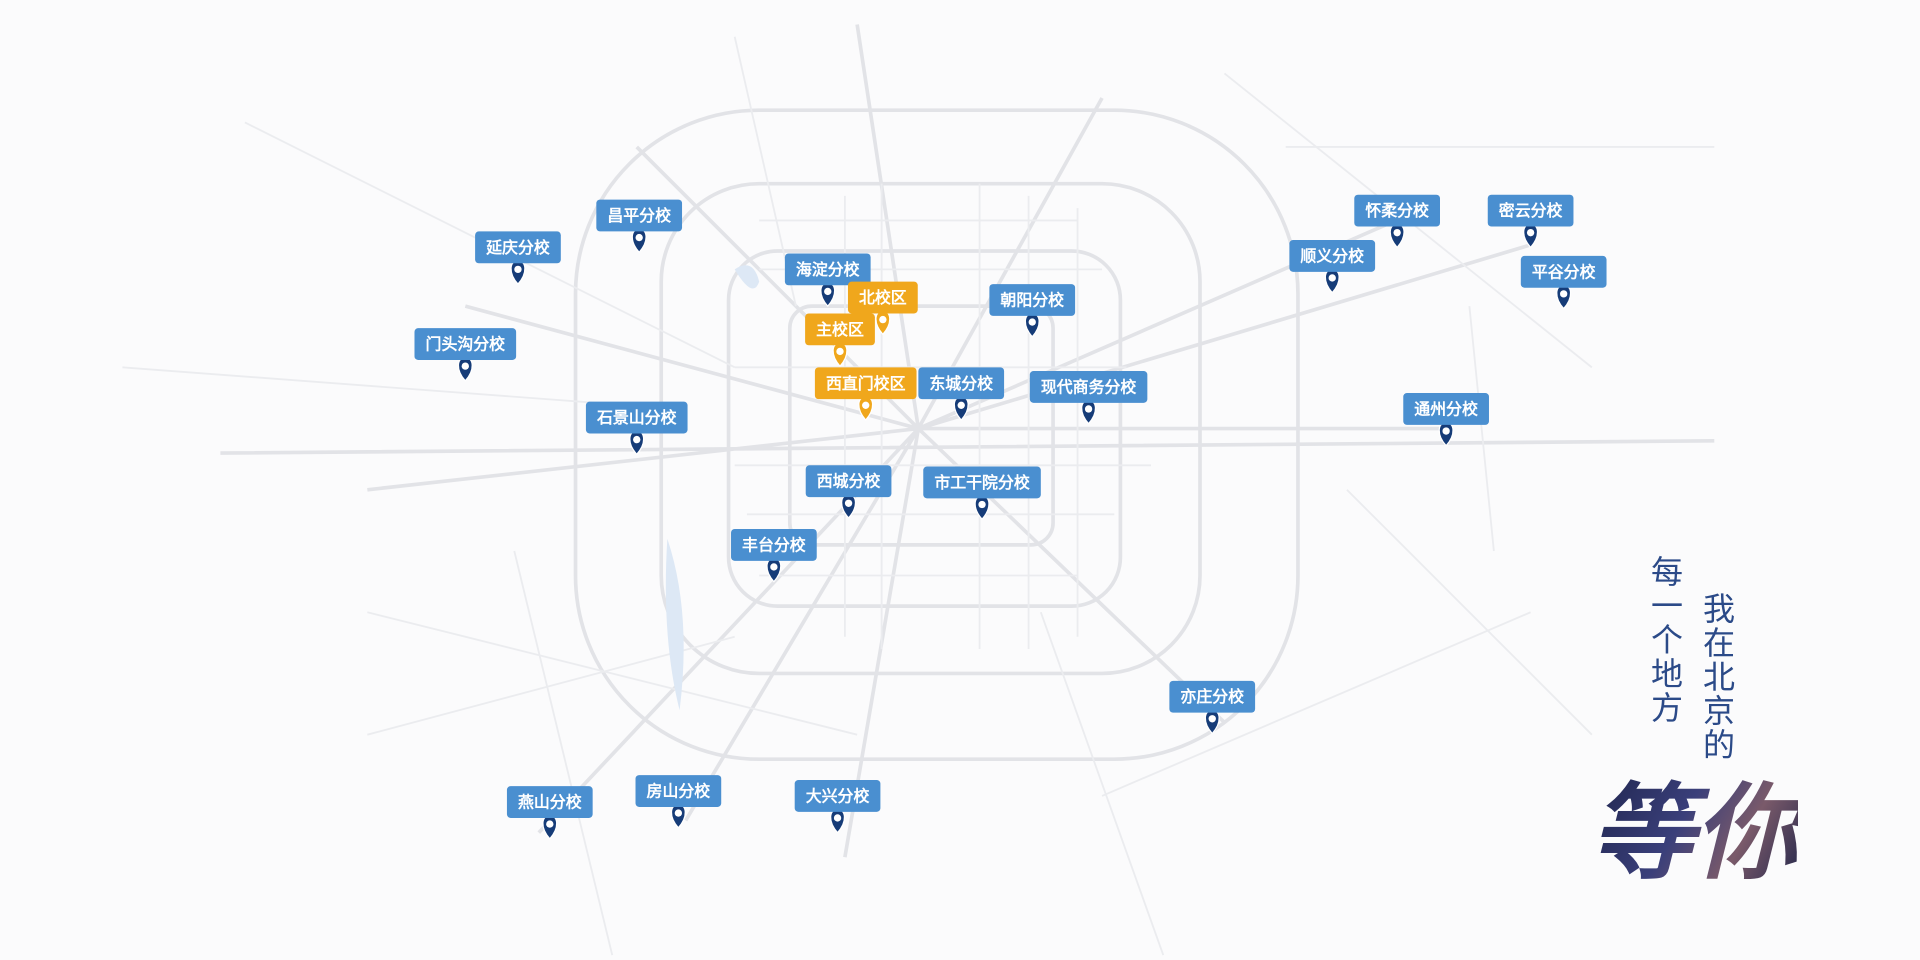 Image resolution: width=1920 pixels, height=960 pixels. I want to click on campus-marker: 市工干院分校, so click(982, 493).